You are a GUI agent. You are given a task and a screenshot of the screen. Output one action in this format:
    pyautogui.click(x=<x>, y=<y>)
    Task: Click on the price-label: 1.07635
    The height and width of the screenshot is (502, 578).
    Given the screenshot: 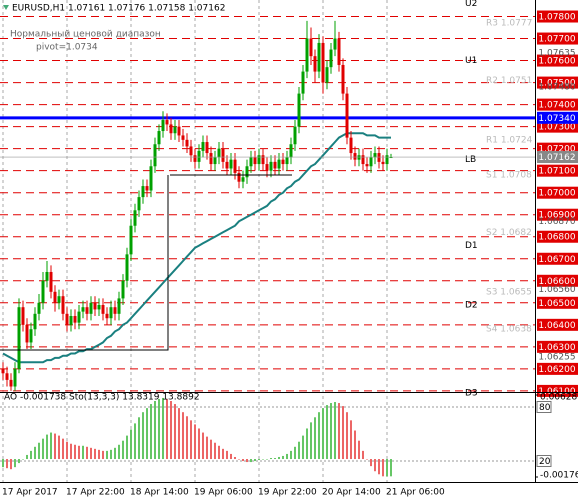 What is the action you would take?
    pyautogui.click(x=556, y=53)
    